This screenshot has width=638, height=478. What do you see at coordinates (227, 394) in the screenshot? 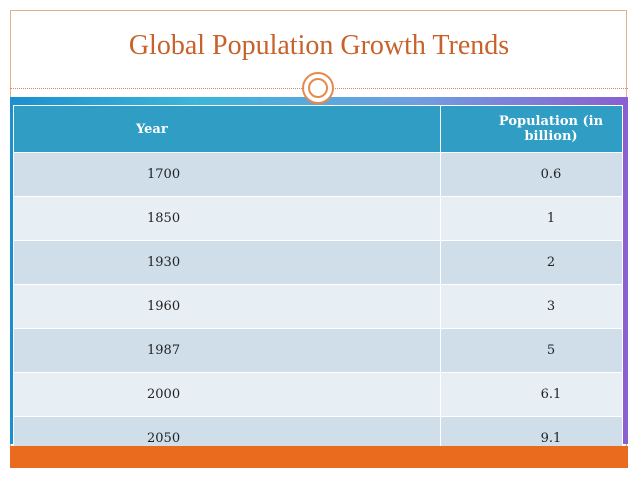
I see `year-cell: 2000` at bounding box center [227, 394].